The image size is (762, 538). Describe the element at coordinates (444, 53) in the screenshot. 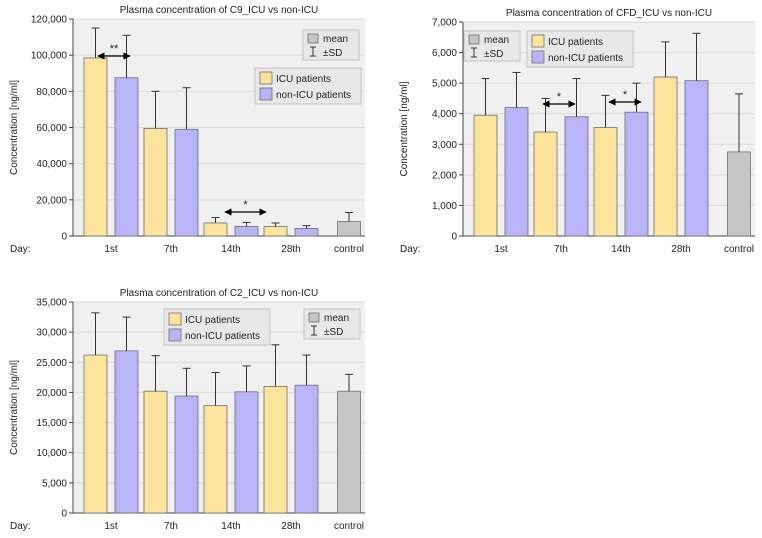

I see `y-tick-label: 6,000` at that location.